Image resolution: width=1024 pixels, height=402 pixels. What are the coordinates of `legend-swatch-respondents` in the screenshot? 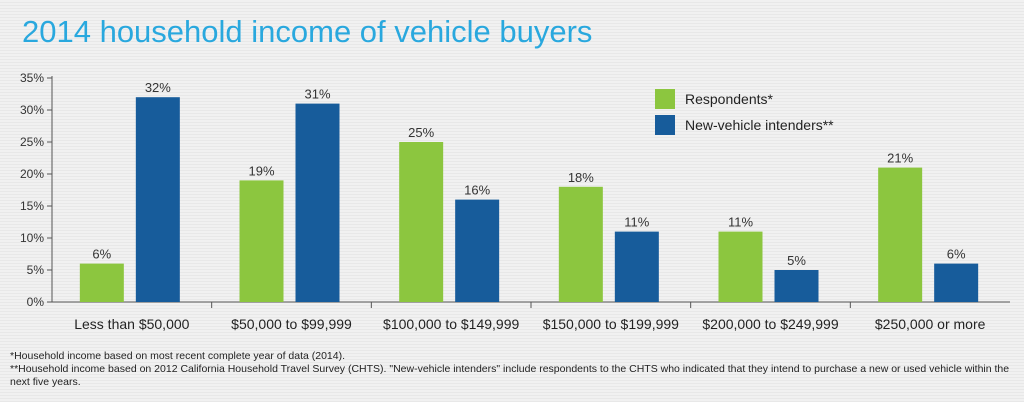 It's located at (665, 99).